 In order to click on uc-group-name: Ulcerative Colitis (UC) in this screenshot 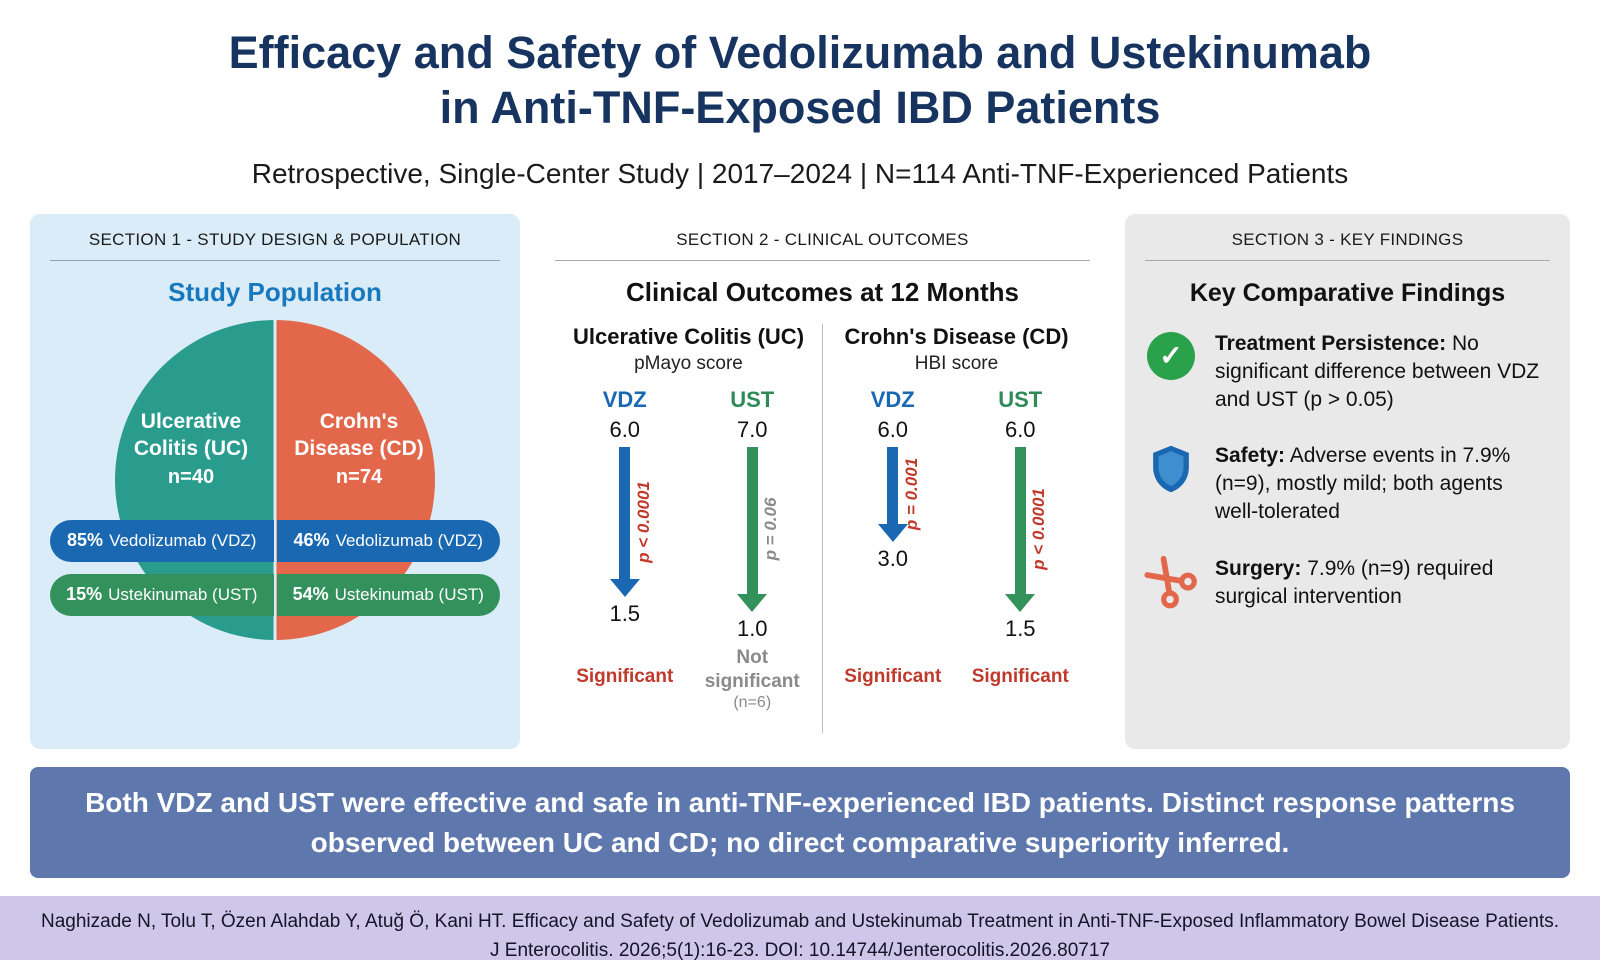, I will do `click(688, 336)`.